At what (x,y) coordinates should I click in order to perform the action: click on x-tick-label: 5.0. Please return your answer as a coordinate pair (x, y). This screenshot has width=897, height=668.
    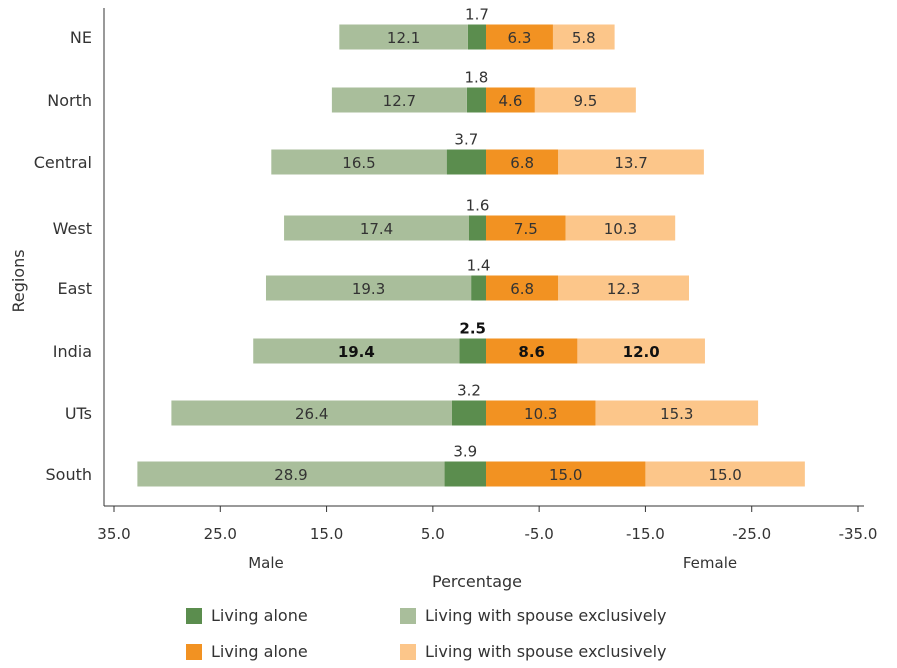
    Looking at the image, I should click on (433, 534).